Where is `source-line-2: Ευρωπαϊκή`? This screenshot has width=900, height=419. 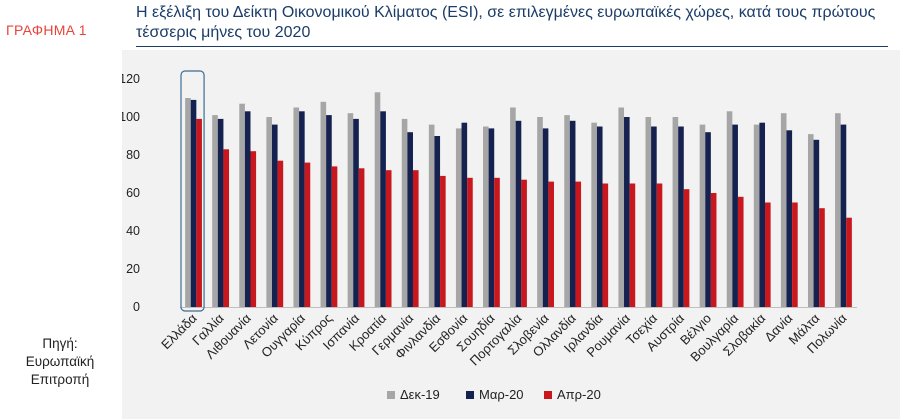 source-line-2: Ευρωπαϊκή is located at coordinates (60, 361).